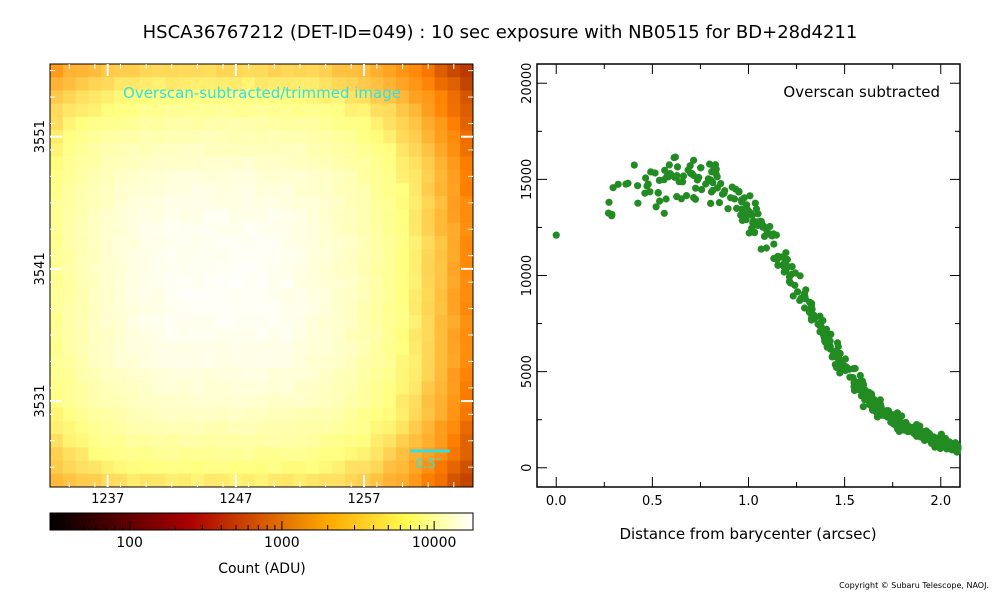  I want to click on colorbar-tick-label: 1000, so click(282, 543).